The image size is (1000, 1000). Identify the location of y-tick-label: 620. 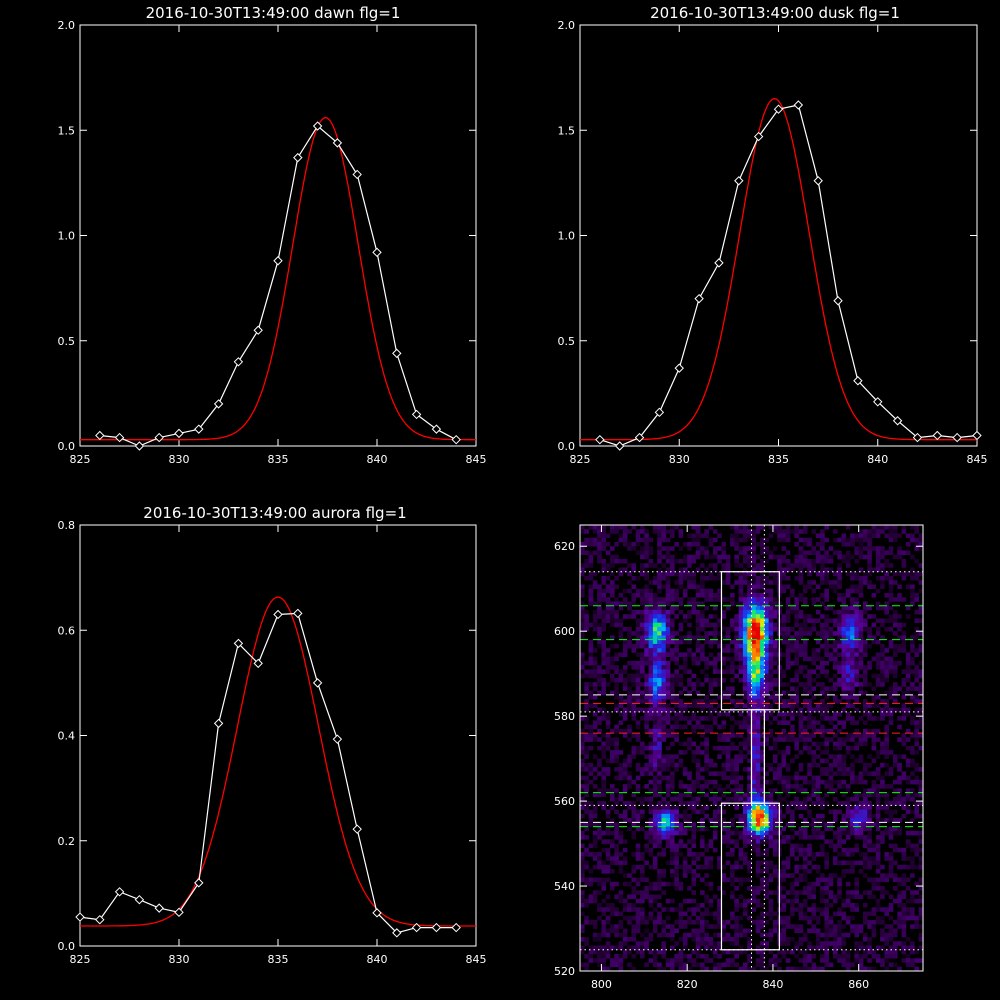
(564, 546).